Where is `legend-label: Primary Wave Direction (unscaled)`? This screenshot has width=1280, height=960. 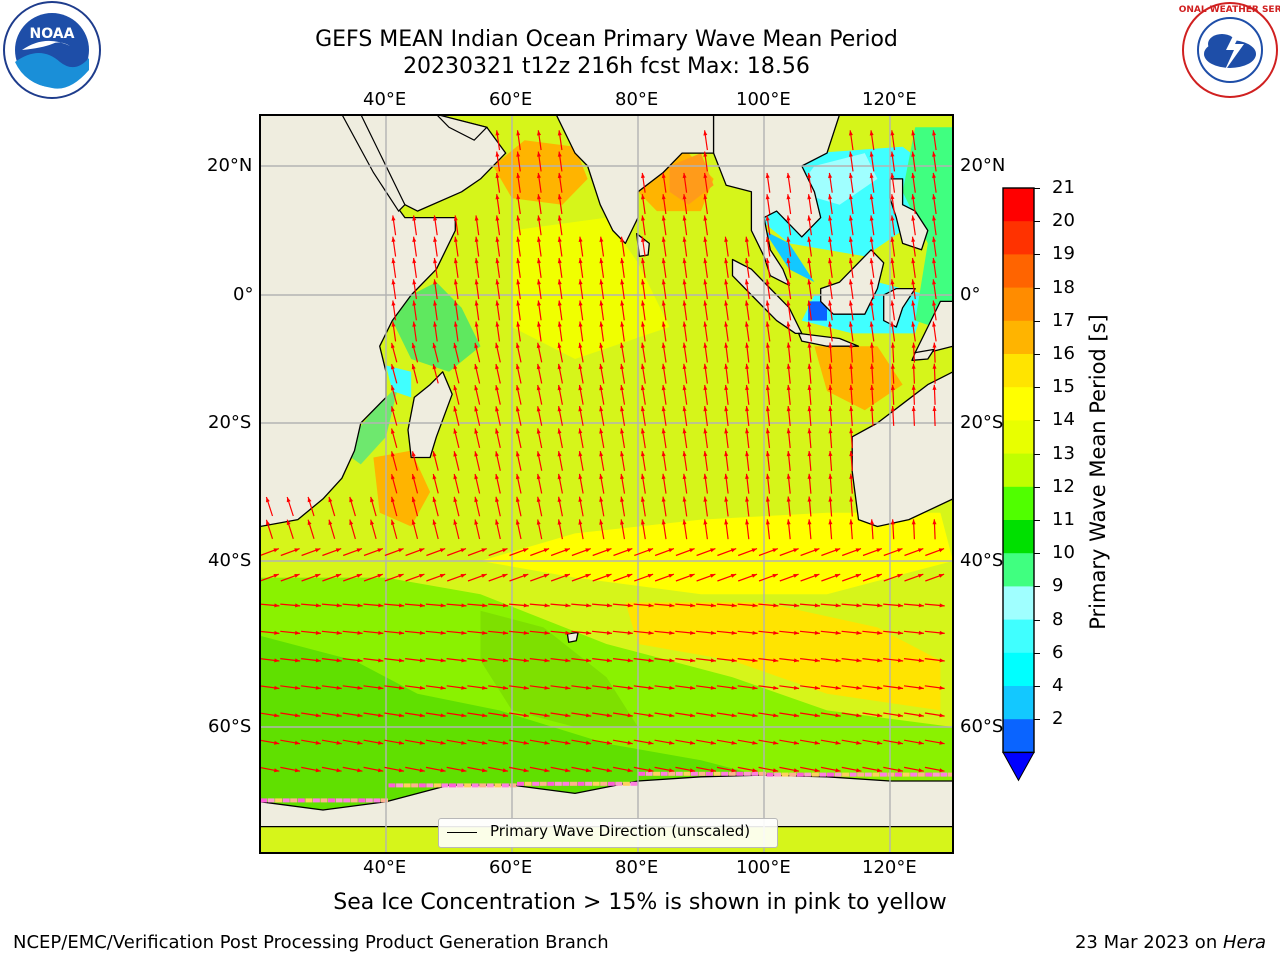
legend-label: Primary Wave Direction (unscaled) is located at coordinates (620, 831).